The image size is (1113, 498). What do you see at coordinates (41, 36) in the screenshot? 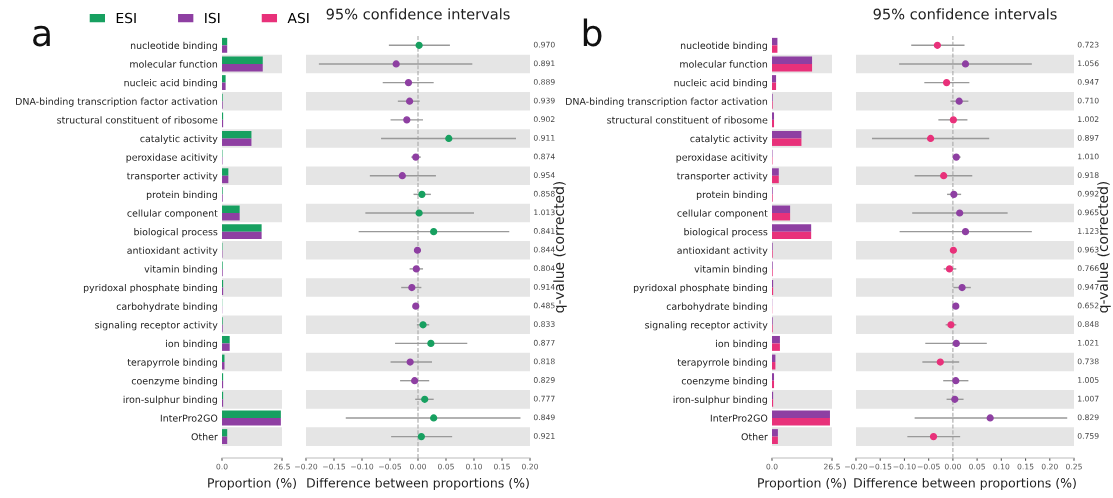
I see `text: a` at bounding box center [41, 36].